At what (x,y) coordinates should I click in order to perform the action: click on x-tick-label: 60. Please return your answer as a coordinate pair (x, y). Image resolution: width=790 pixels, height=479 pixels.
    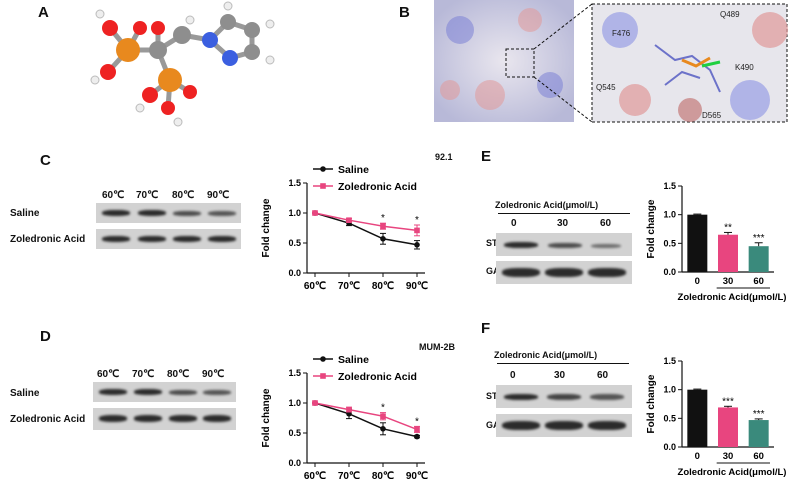
    Looking at the image, I should click on (758, 456).